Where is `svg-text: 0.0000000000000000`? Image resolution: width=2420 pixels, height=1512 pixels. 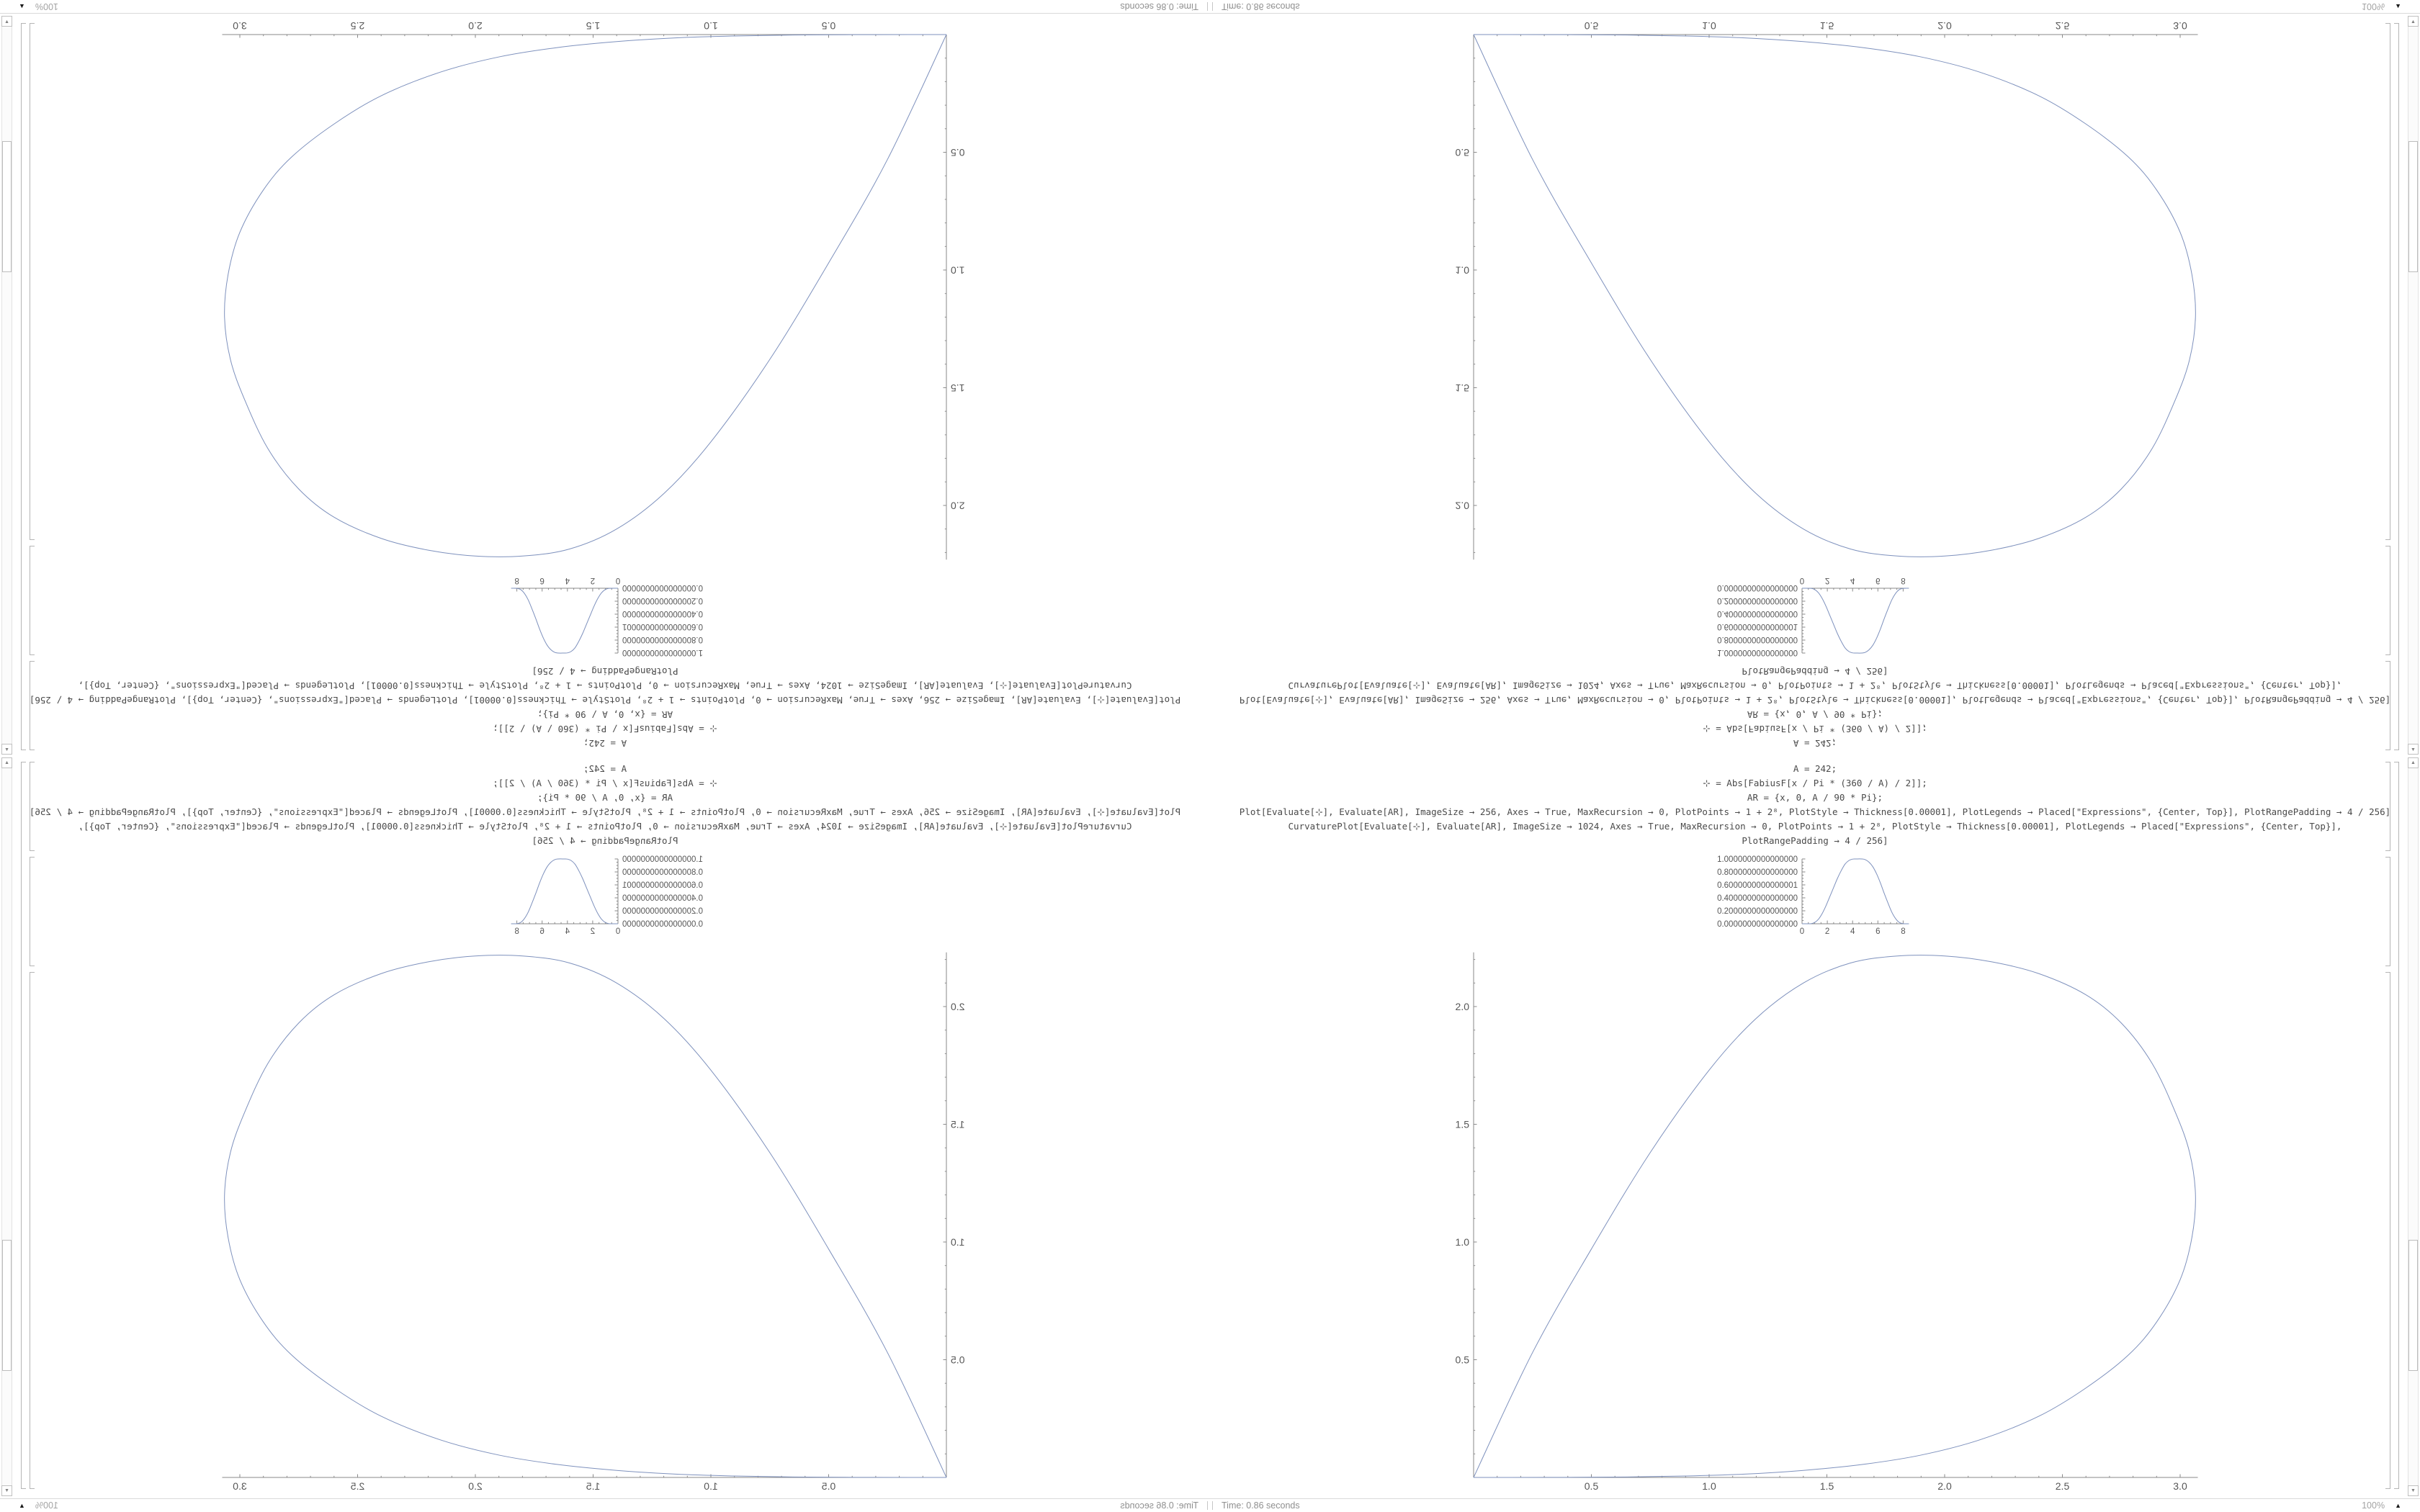 svg-text: 0.0000000000000000 is located at coordinates (1757, 924).